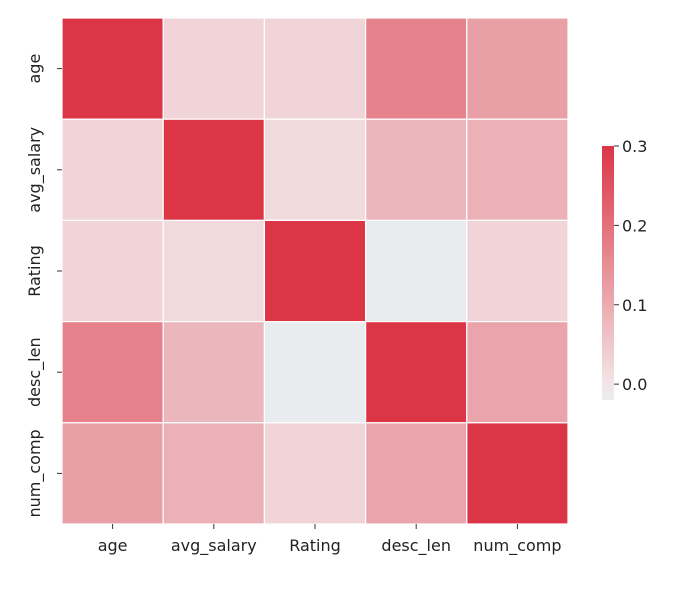 Image resolution: width=676 pixels, height=596 pixels. Describe the element at coordinates (315, 169) in the screenshot. I see `heatmap-cell-avg_salary-Rating` at that location.